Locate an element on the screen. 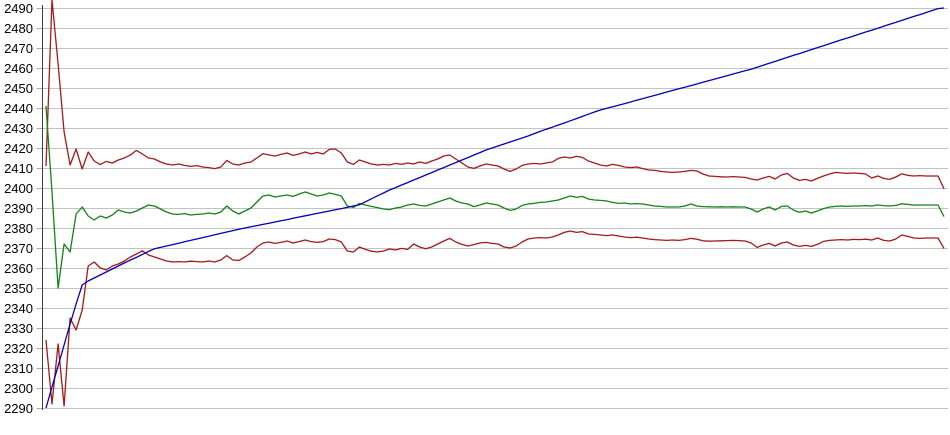  y-axis-label: 2330 is located at coordinates (18, 328).